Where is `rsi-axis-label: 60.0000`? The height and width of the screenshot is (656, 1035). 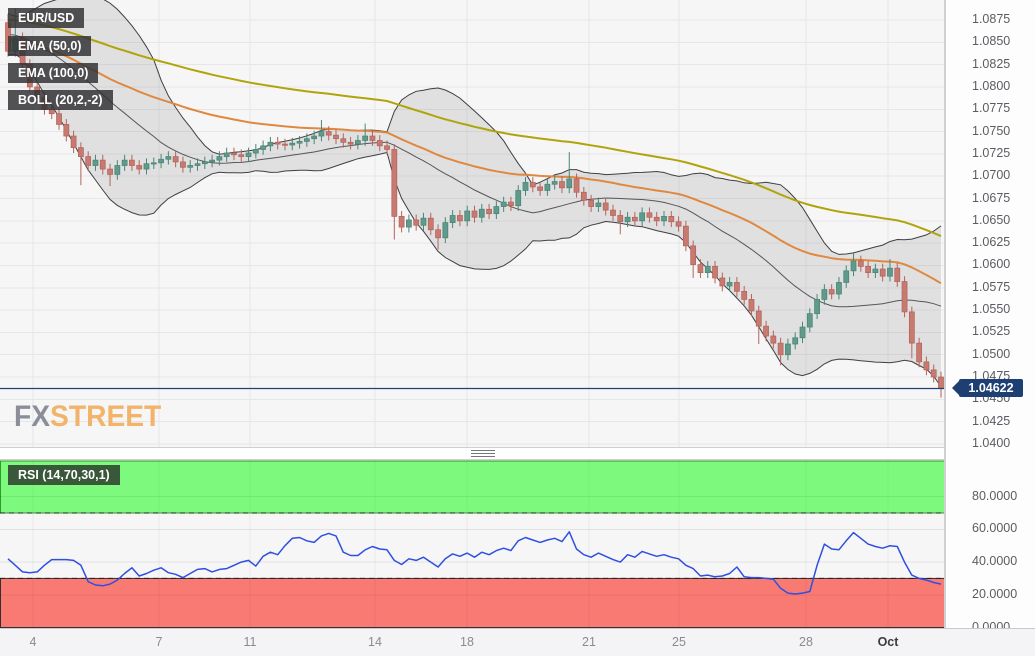
rsi-axis-label: 60.0000 is located at coordinates (995, 528).